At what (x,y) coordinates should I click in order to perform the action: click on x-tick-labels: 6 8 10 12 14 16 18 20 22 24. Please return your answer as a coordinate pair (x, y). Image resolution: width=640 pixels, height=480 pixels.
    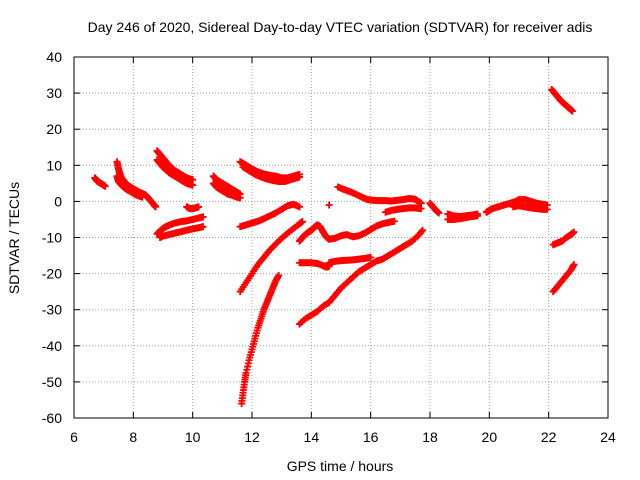
    Looking at the image, I should click on (343, 437).